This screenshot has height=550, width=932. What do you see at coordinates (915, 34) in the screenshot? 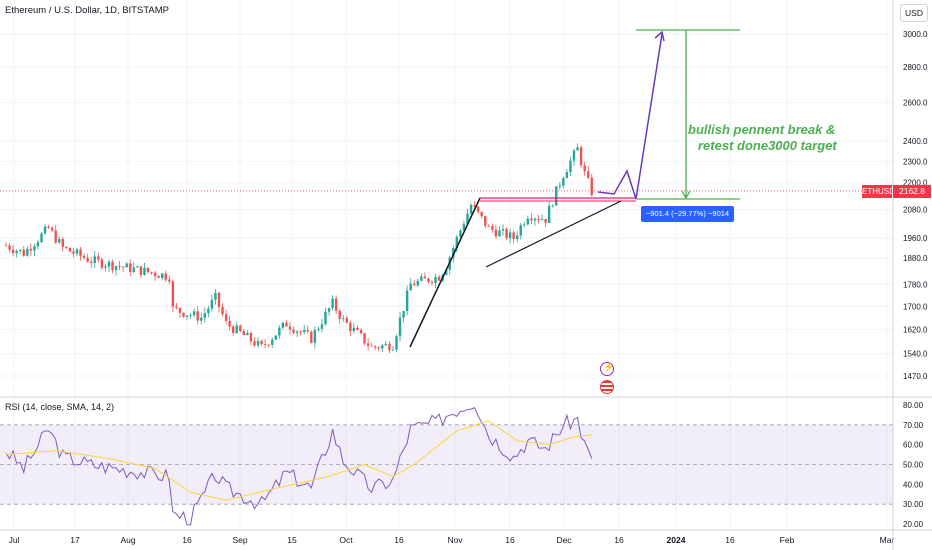
I see `price-tick-label: 3000.0` at bounding box center [915, 34].